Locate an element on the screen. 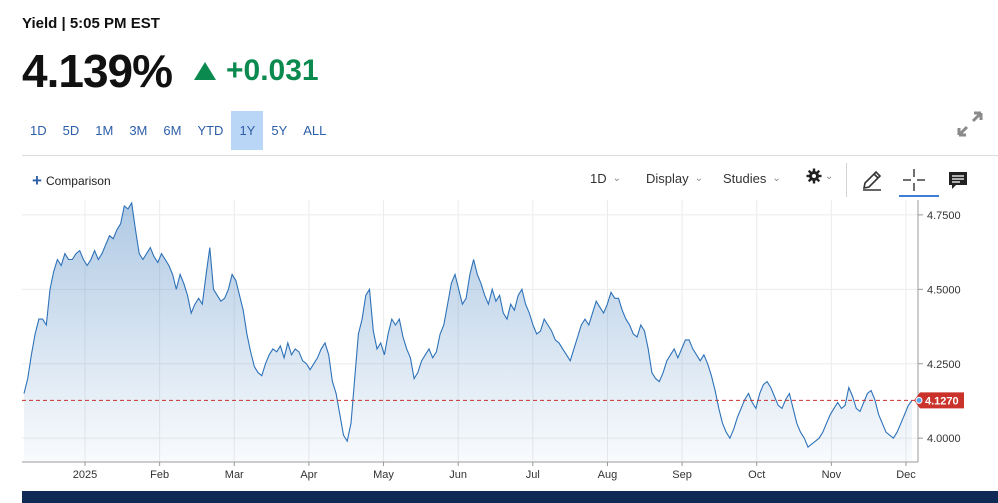 Image resolution: width=998 pixels, height=503 pixels. x-tick-label: Sep is located at coordinates (682, 475).